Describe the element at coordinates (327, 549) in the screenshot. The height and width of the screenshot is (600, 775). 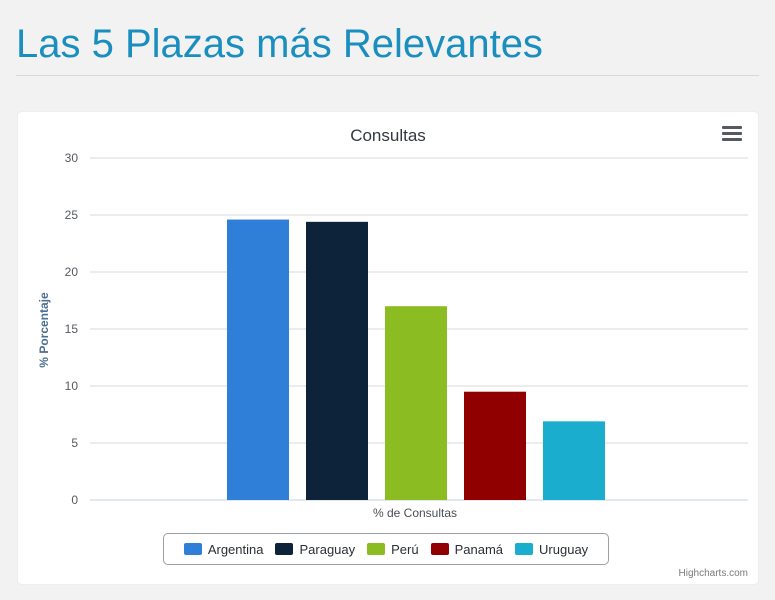
I see `legend-label: Paraguay` at that location.